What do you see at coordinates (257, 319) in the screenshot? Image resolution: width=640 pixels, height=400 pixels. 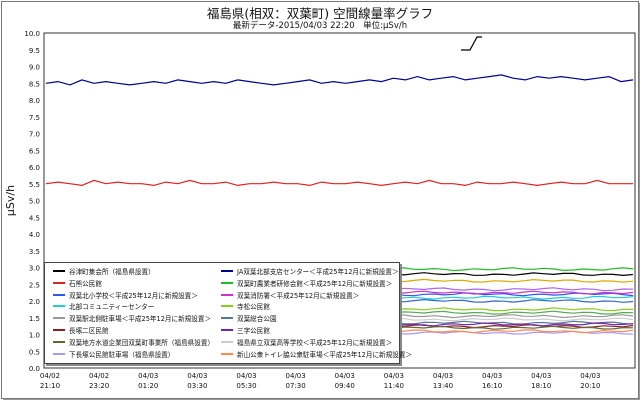 I see `legend-label: 双葉総合公園` at bounding box center [257, 319].